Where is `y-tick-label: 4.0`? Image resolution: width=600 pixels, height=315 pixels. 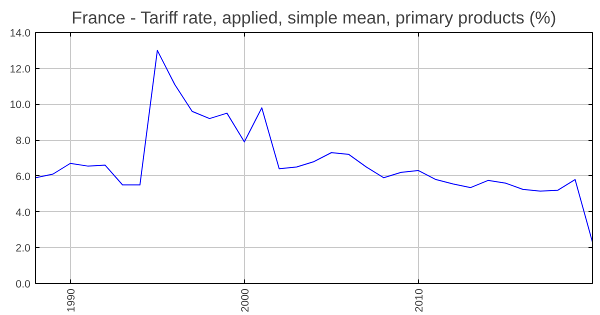 y-tick-label: 4.0 is located at coordinates (23, 212).